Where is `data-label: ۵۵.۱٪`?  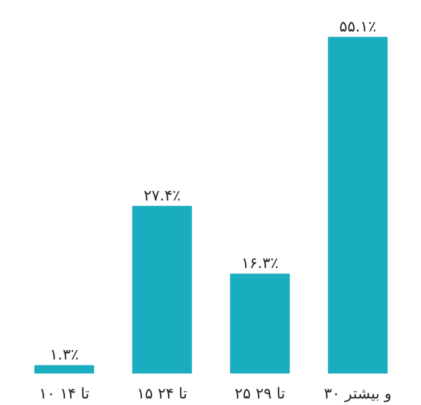 data-label: ۵۵.۱٪ is located at coordinates (357, 26).